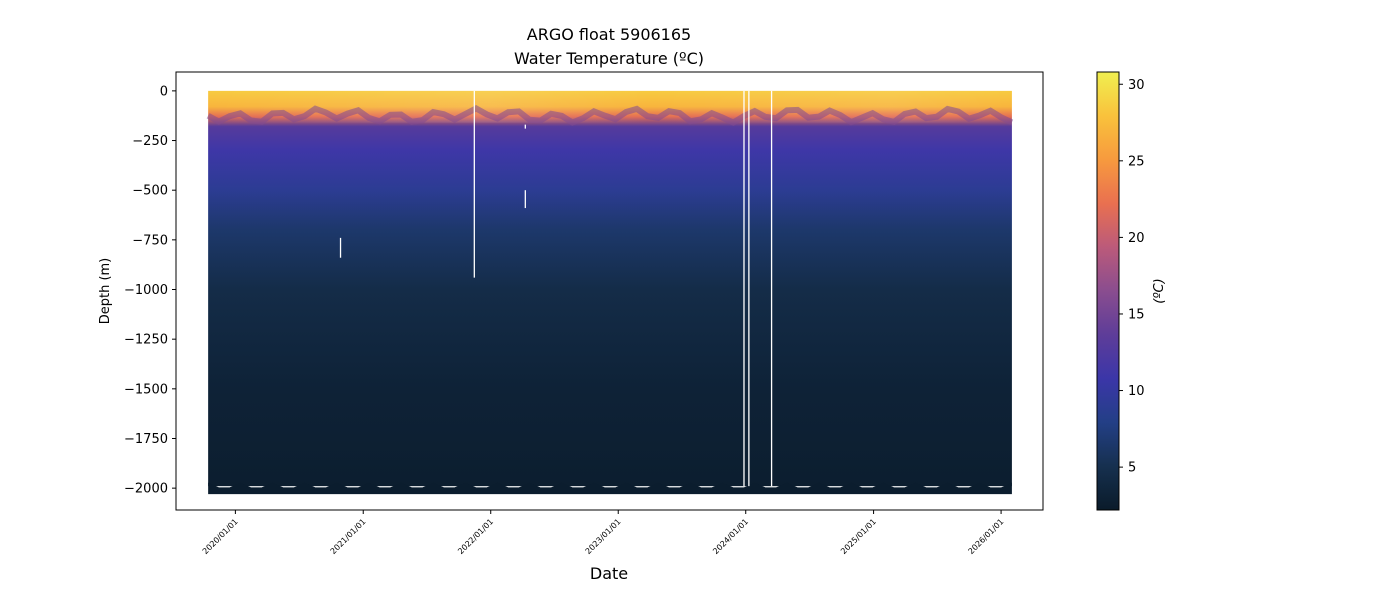  Describe the element at coordinates (1136, 314) in the screenshot. I see `colorbar-tick-label: 15` at that location.